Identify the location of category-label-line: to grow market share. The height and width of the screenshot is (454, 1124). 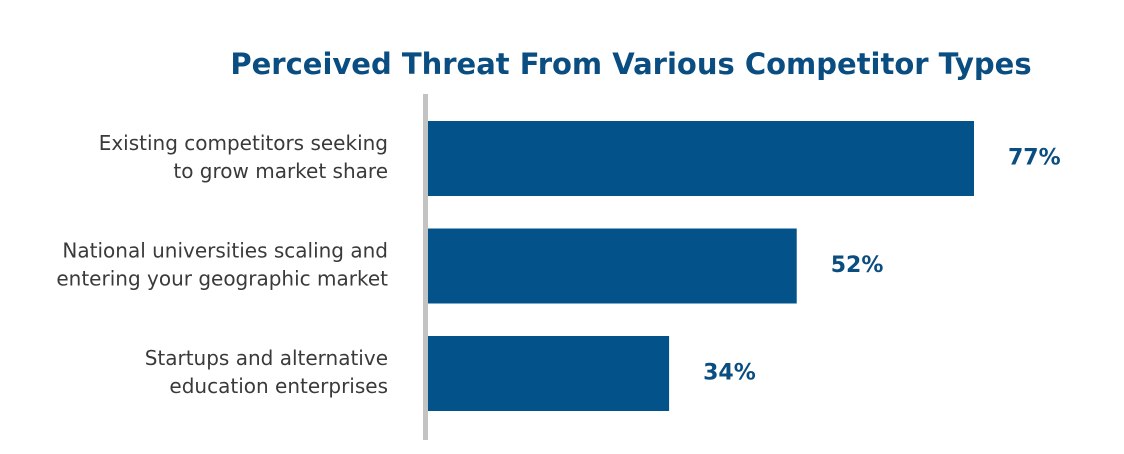
(280, 171).